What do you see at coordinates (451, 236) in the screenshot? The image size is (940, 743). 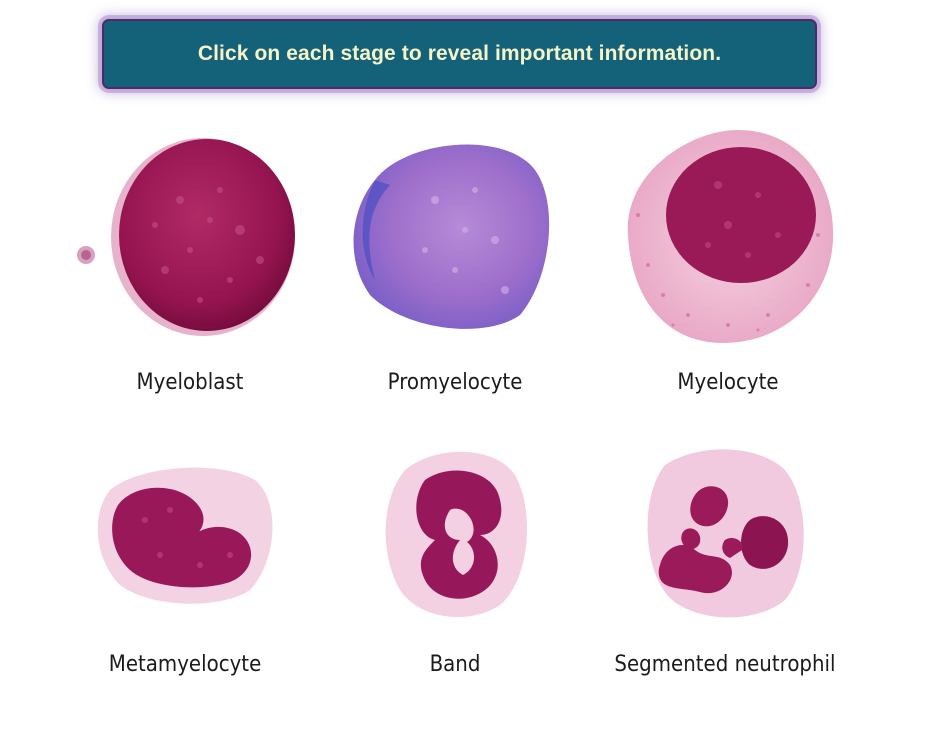 I see `promyelocyte-cell-image` at bounding box center [451, 236].